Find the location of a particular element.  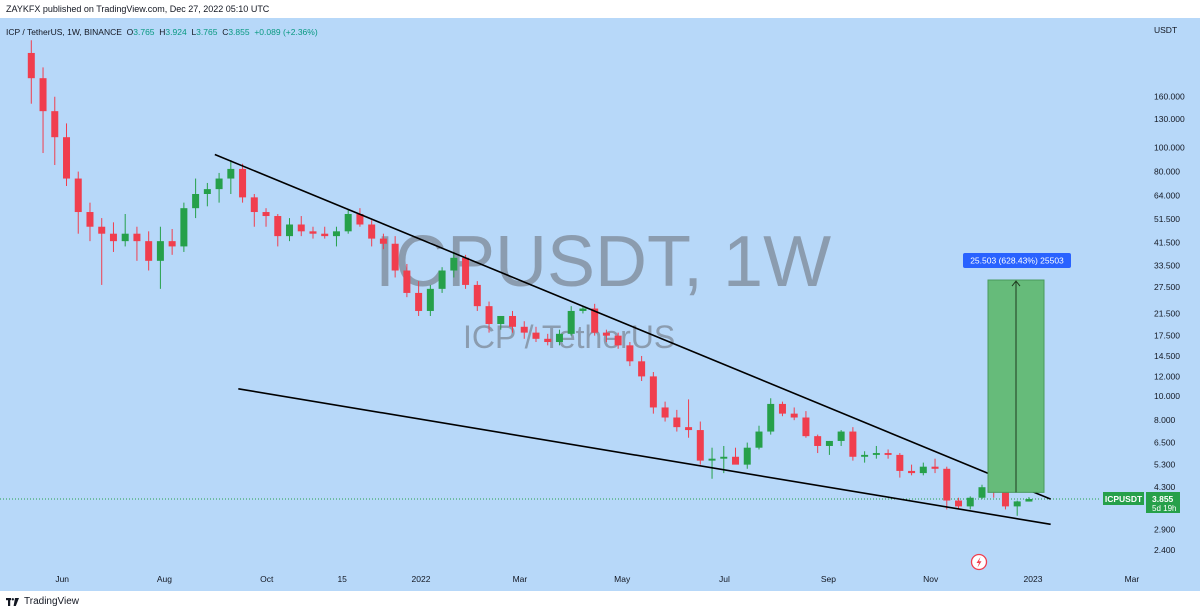

price-tick-label: 33.500 is located at coordinates (1167, 266).